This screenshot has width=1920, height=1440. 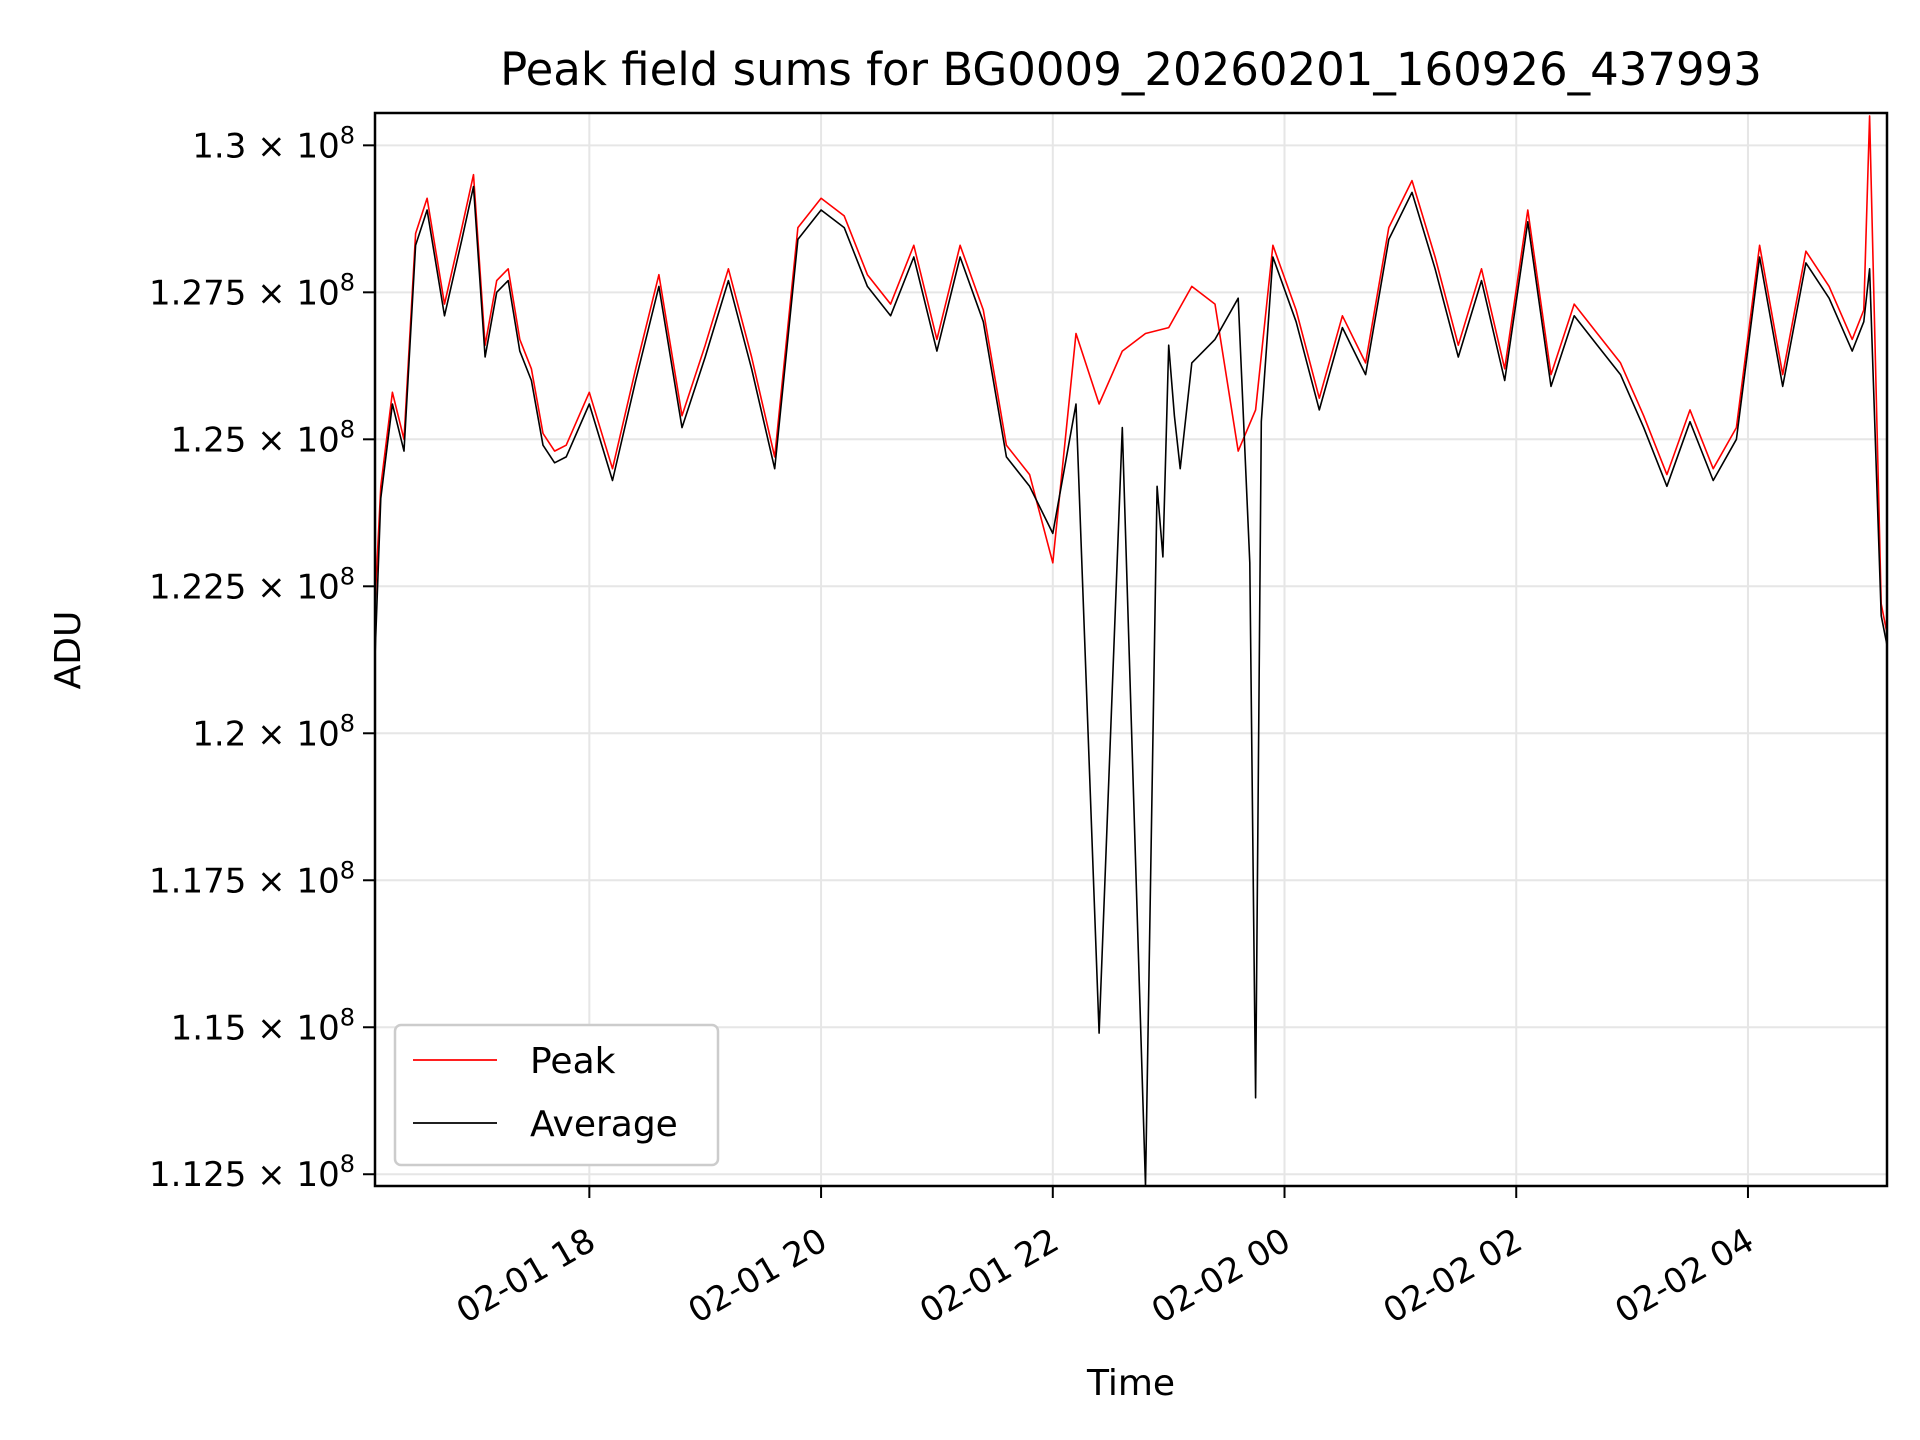 What do you see at coordinates (273, 731) in the screenshot?
I see `y-tick-label: 1.2 × 108` at bounding box center [273, 731].